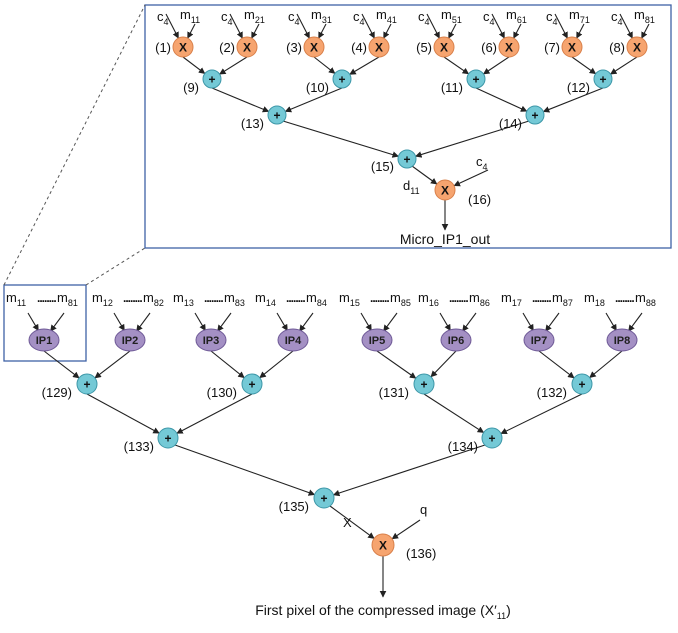  What do you see at coordinates (115, 266) in the screenshot?
I see `zoom-connector-right` at bounding box center [115, 266].